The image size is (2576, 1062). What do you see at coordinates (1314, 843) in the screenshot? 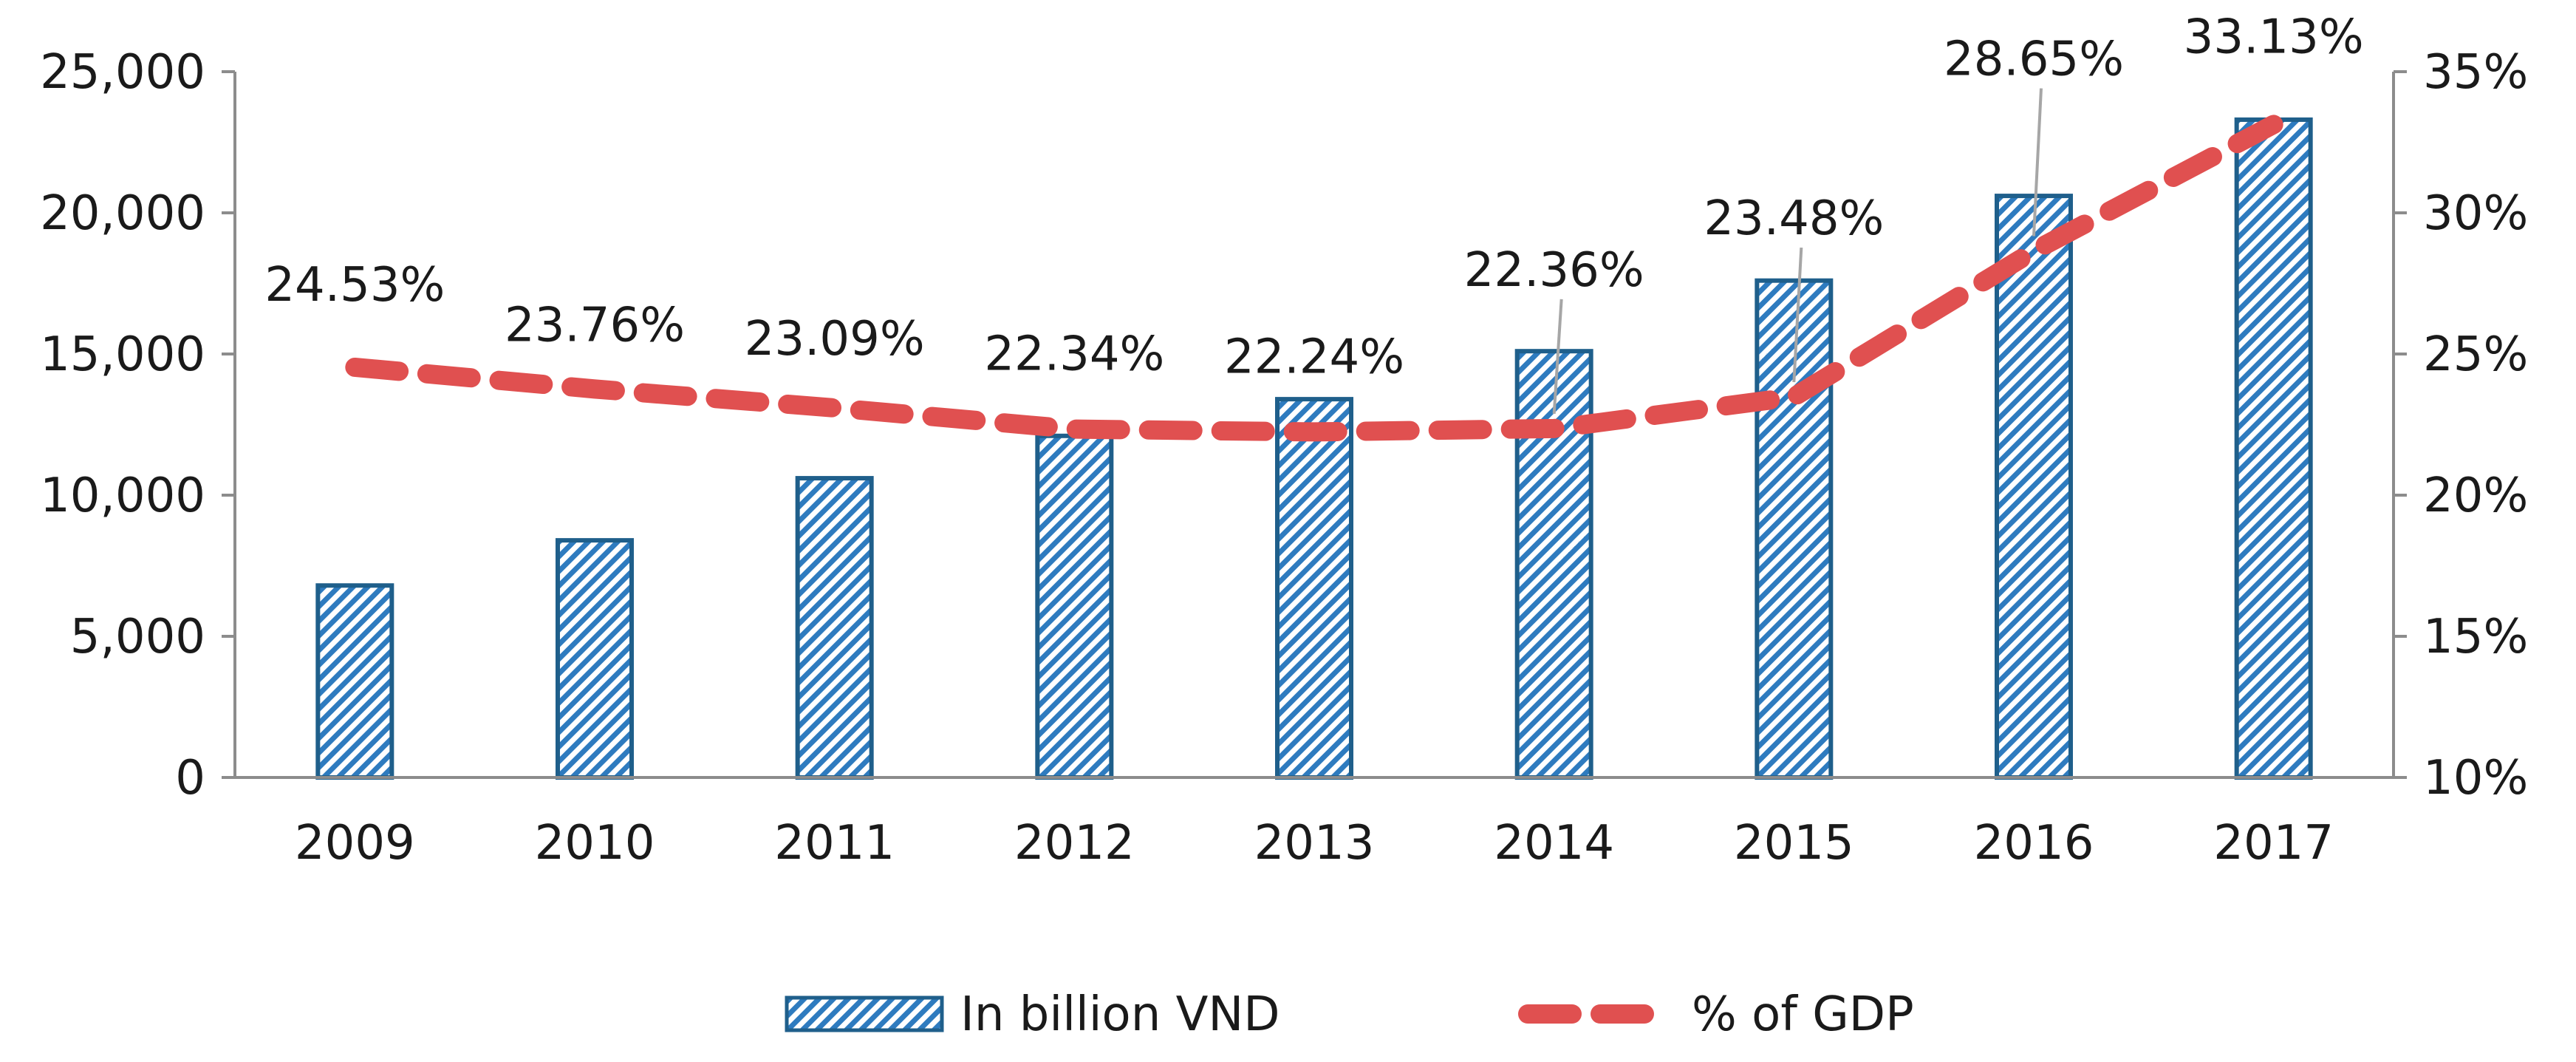
I see `x-tick-label: 2013` at bounding box center [1314, 843].